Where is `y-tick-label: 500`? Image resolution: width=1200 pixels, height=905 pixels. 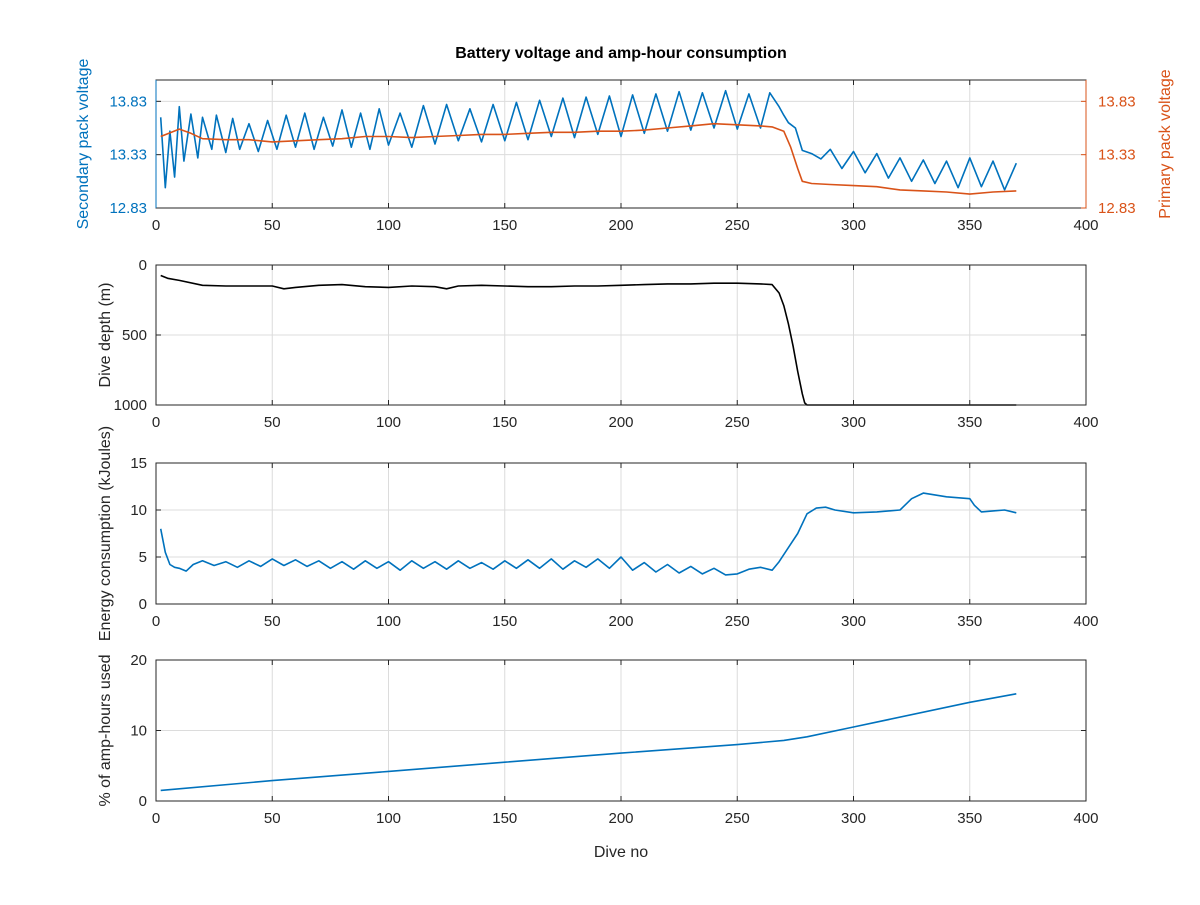 y-tick-label: 500 is located at coordinates (134, 335).